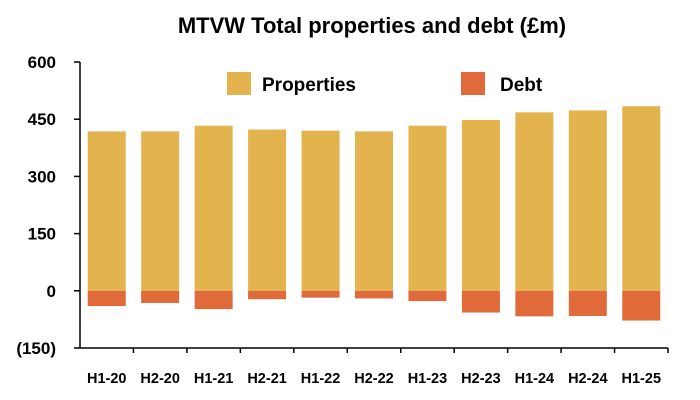  What do you see at coordinates (642, 379) in the screenshot?
I see `x-tick-label: H1-25` at bounding box center [642, 379].